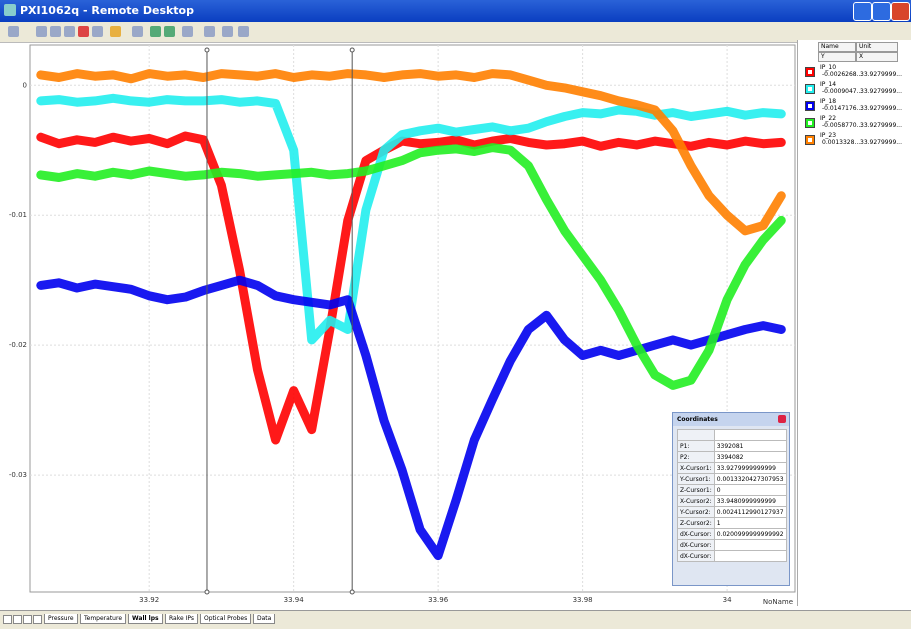  I want to click on coord-value: 33.9279999999999, so click(750, 468).